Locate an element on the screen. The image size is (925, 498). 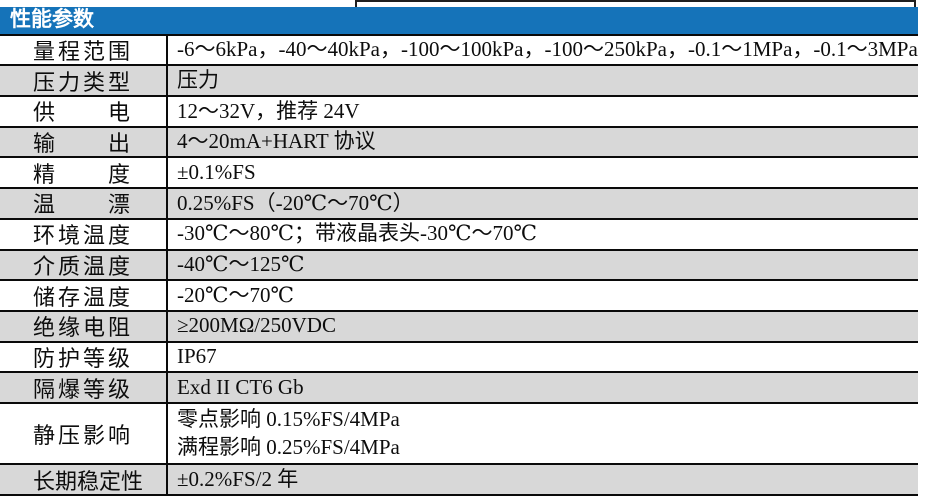
param-name: 供电 is located at coordinates (81, 113).